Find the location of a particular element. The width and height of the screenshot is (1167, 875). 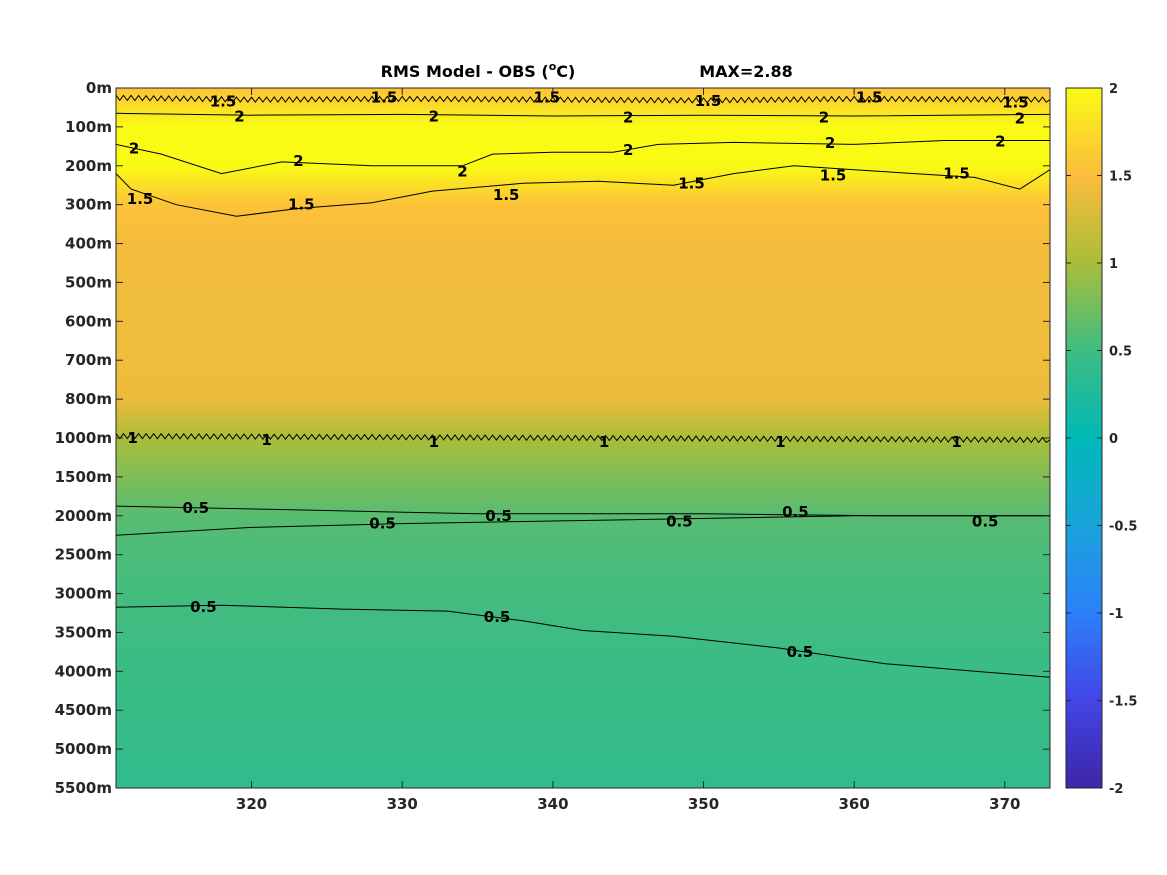

colorbar-tick-label: -1 is located at coordinates (1116, 614).